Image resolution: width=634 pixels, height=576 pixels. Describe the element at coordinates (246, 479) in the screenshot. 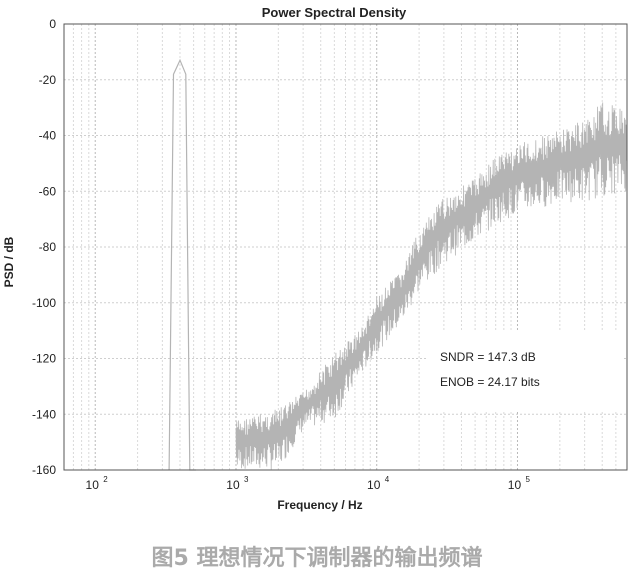

I see `x-tick-exponent: 3` at that location.